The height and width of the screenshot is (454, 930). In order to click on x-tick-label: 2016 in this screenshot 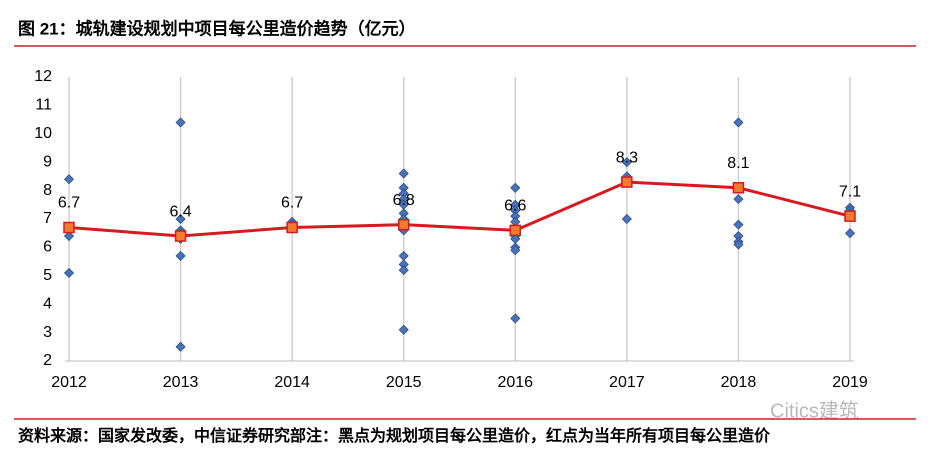, I will do `click(515, 382)`.